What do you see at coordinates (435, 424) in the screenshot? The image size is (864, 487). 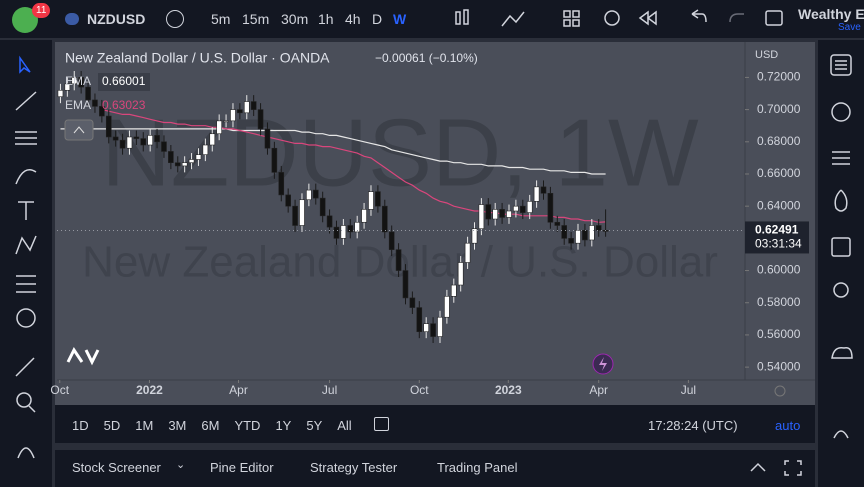 I see `range-bar` at bounding box center [435, 424].